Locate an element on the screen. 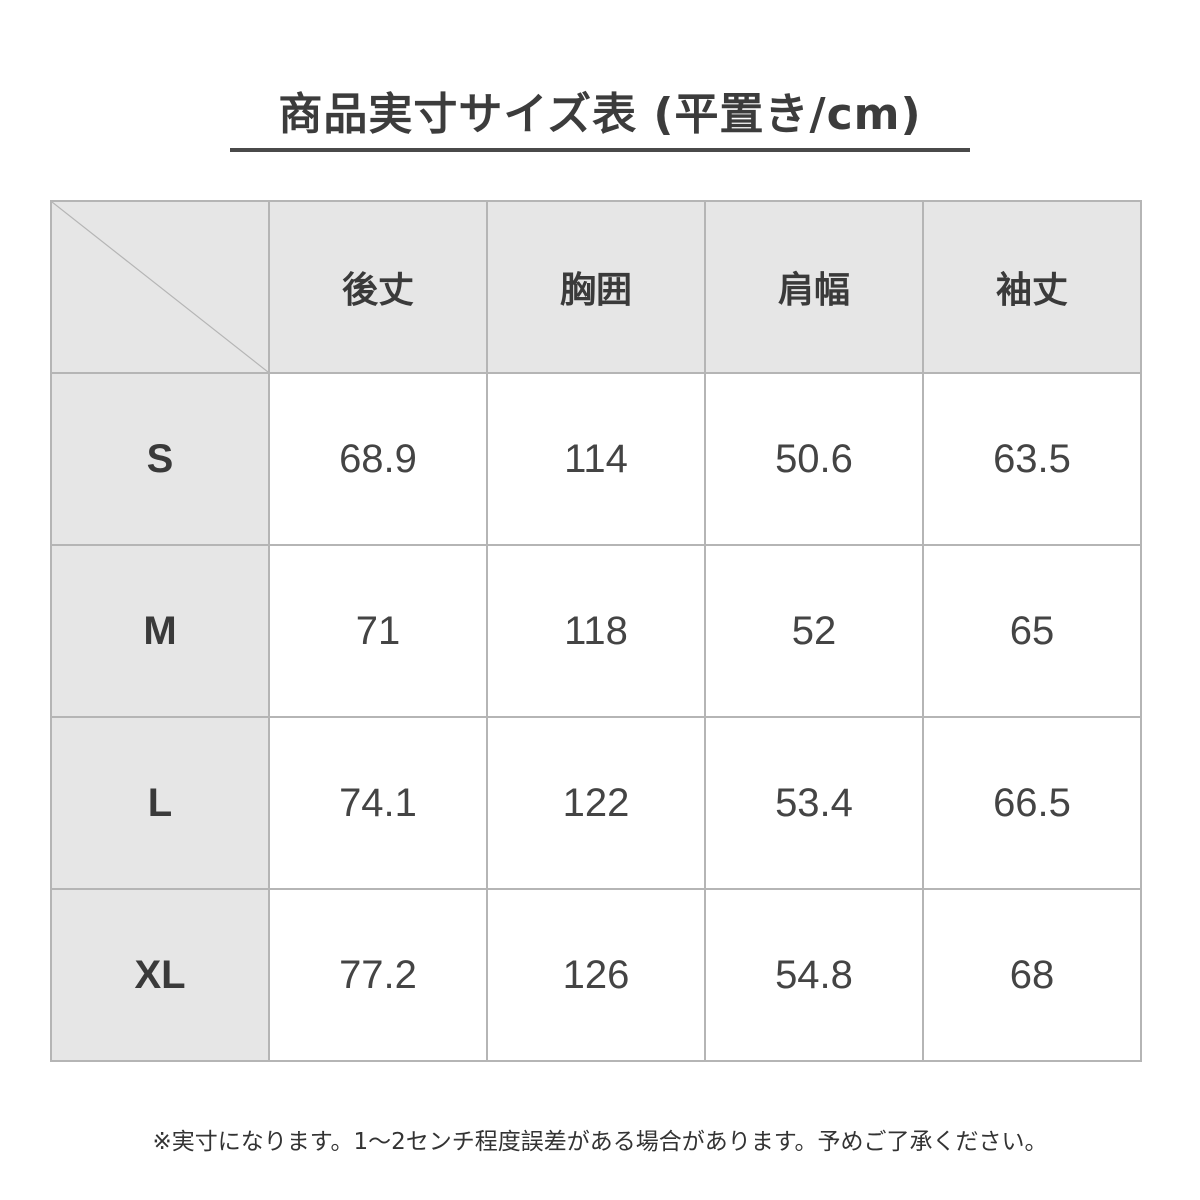 The height and width of the screenshot is (1200, 1200). page-title: 商品実寸サイズ表 (平置き/cm) is located at coordinates (600, 114).